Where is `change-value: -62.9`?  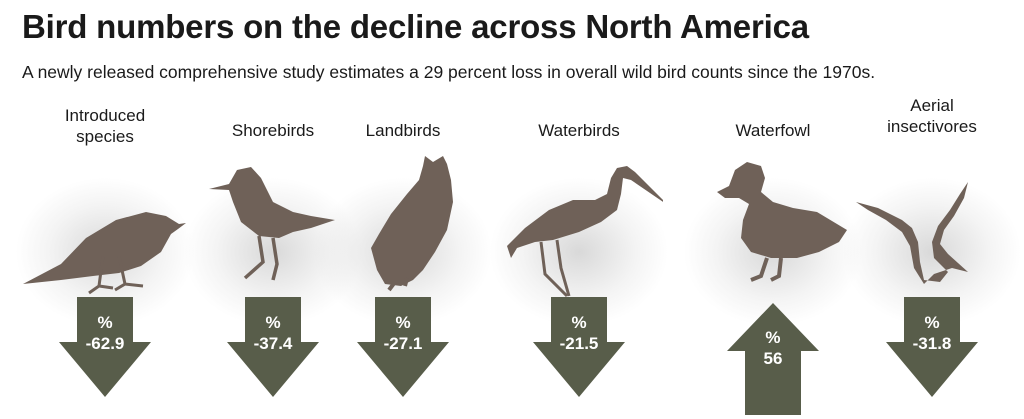
change-value: -62.9 is located at coordinates (105, 343).